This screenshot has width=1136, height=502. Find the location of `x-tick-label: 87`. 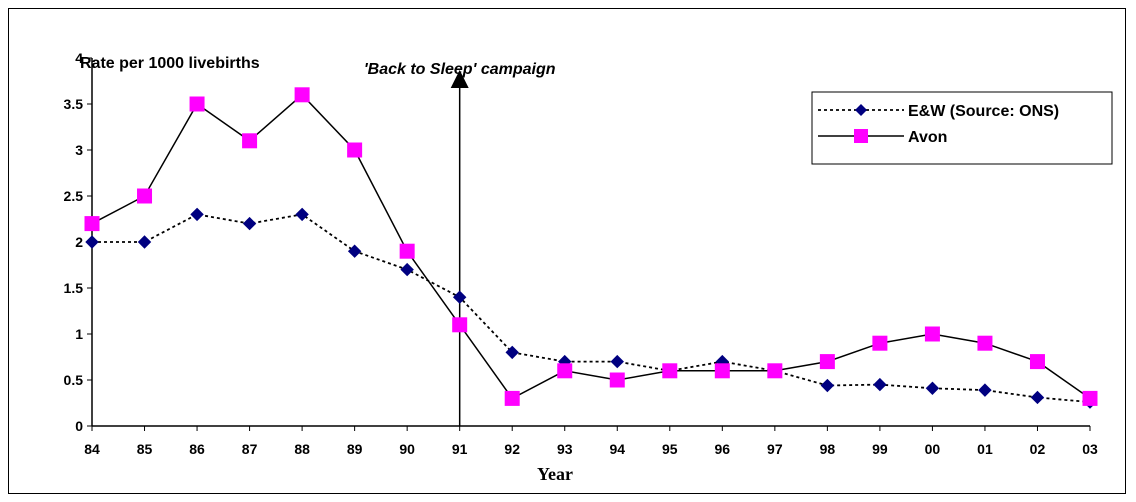

x-tick-label: 87 is located at coordinates (250, 449).